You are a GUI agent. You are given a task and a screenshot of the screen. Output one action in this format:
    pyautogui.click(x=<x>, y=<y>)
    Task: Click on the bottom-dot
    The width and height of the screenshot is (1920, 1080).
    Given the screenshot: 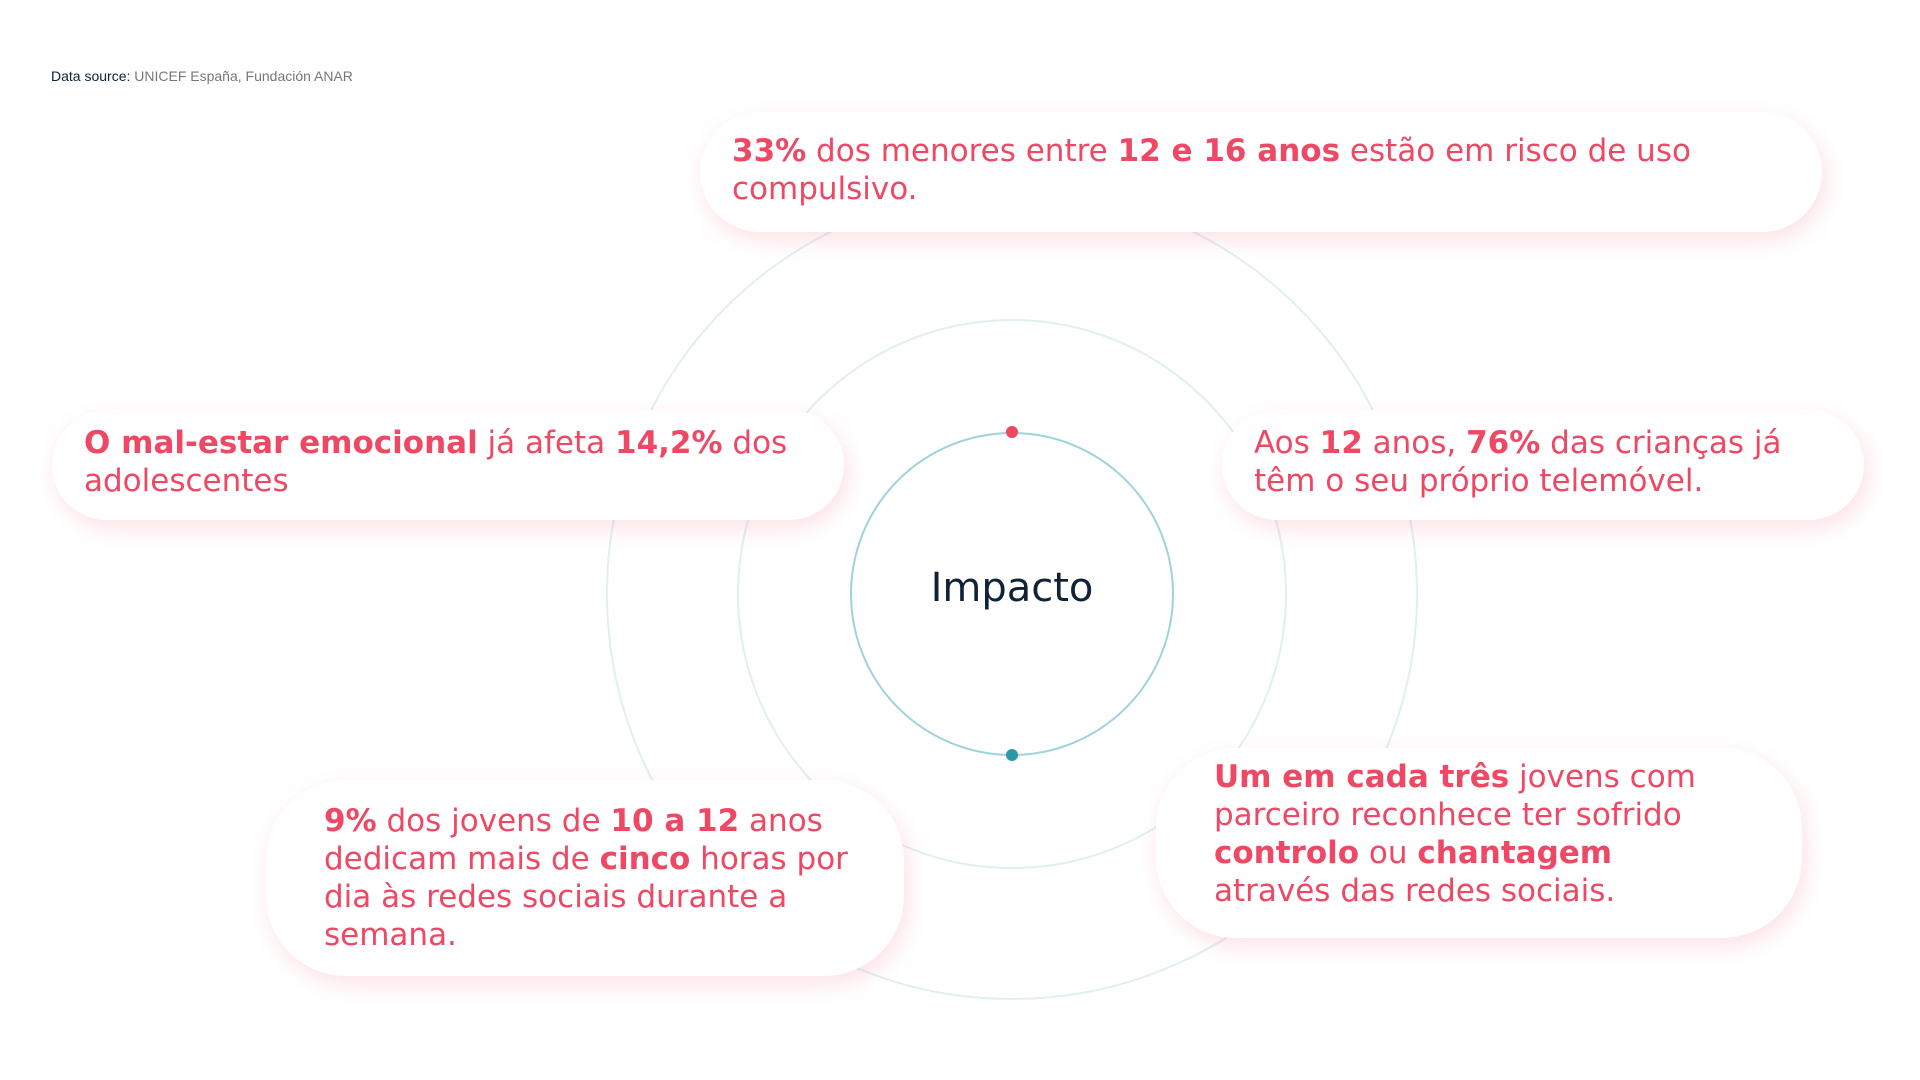 What is the action you would take?
    pyautogui.click(x=1012, y=755)
    